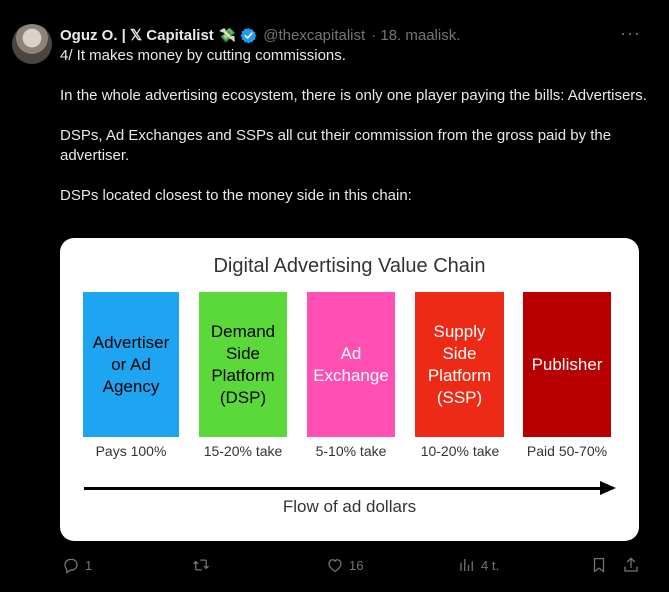  I want to click on box-line: Advertiser, so click(131, 342).